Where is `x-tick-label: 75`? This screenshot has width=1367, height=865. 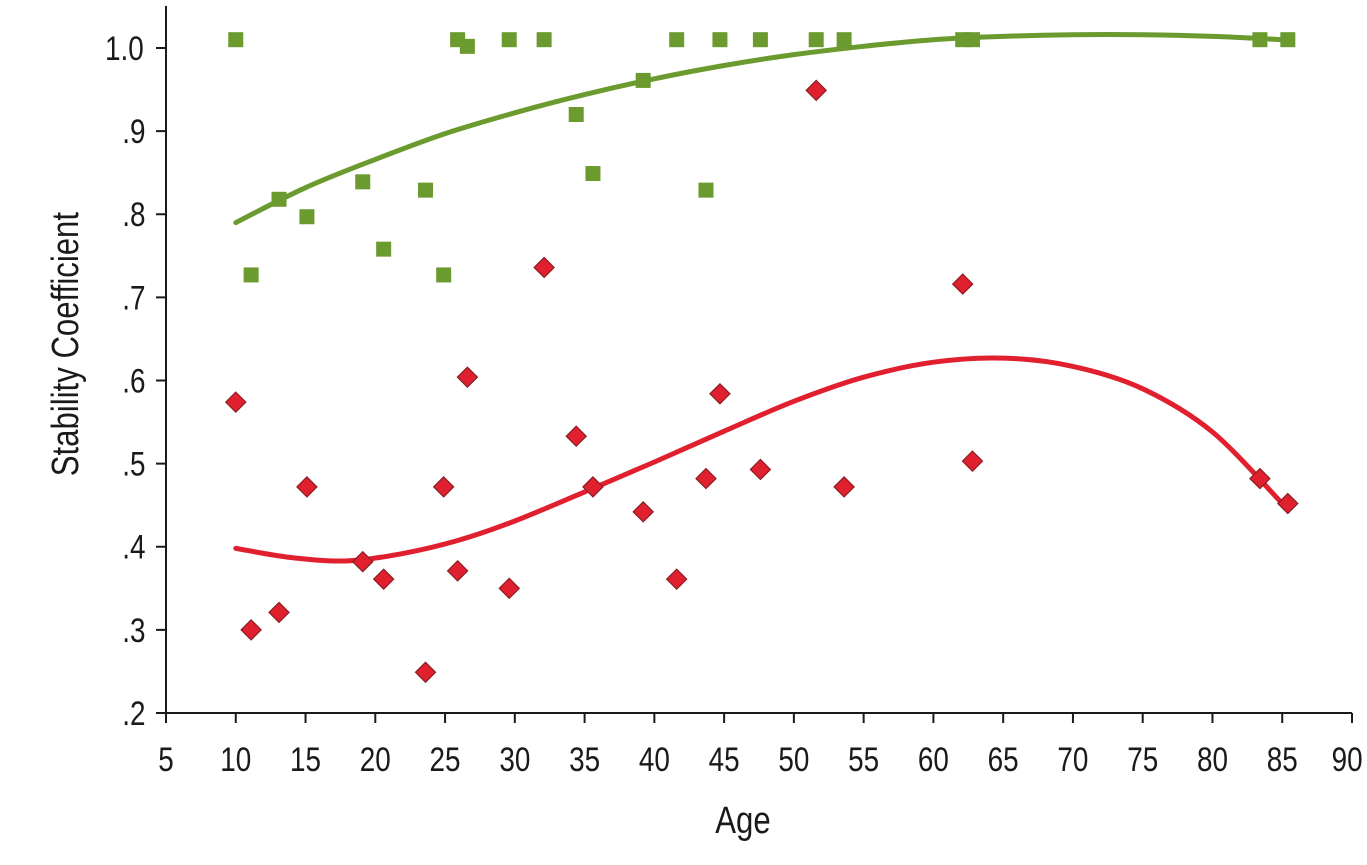 x-tick-label: 75 is located at coordinates (1142, 759).